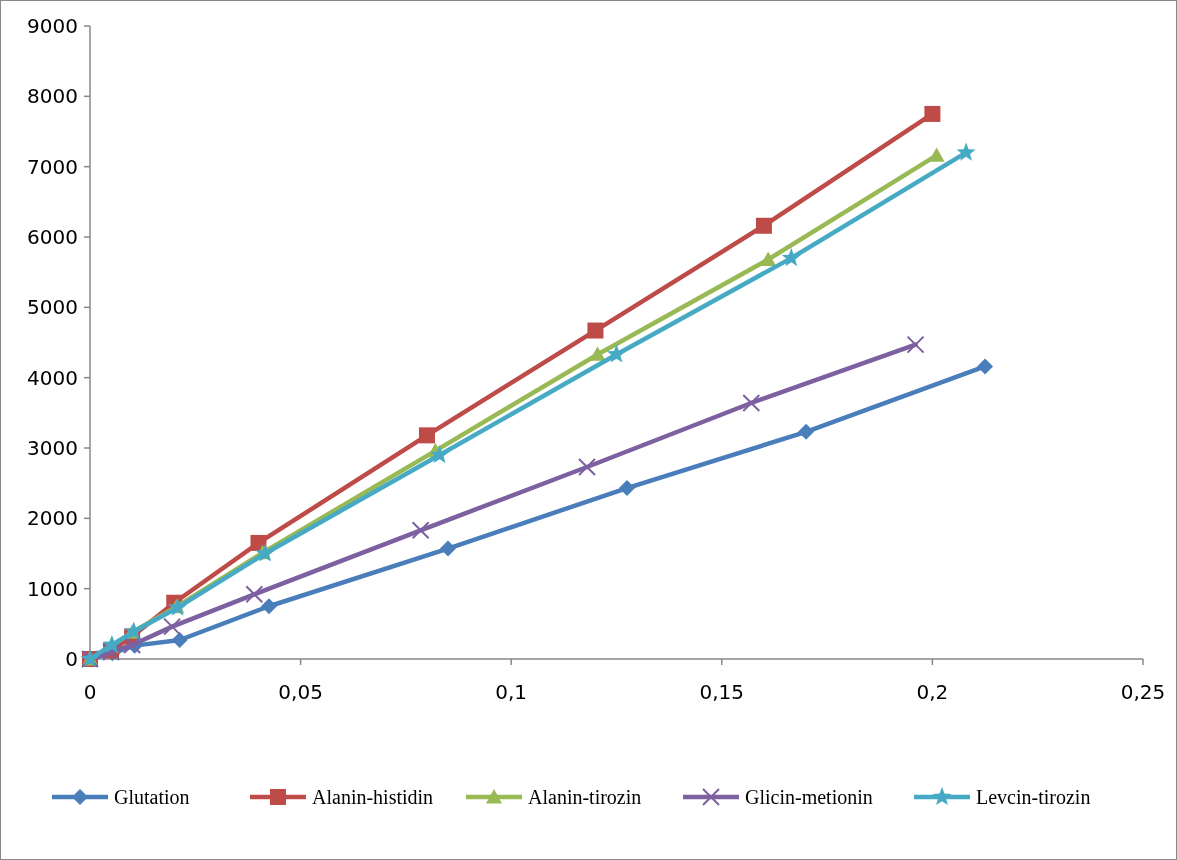  What do you see at coordinates (90, 692) in the screenshot?
I see `x-tick-label: 0` at bounding box center [90, 692].